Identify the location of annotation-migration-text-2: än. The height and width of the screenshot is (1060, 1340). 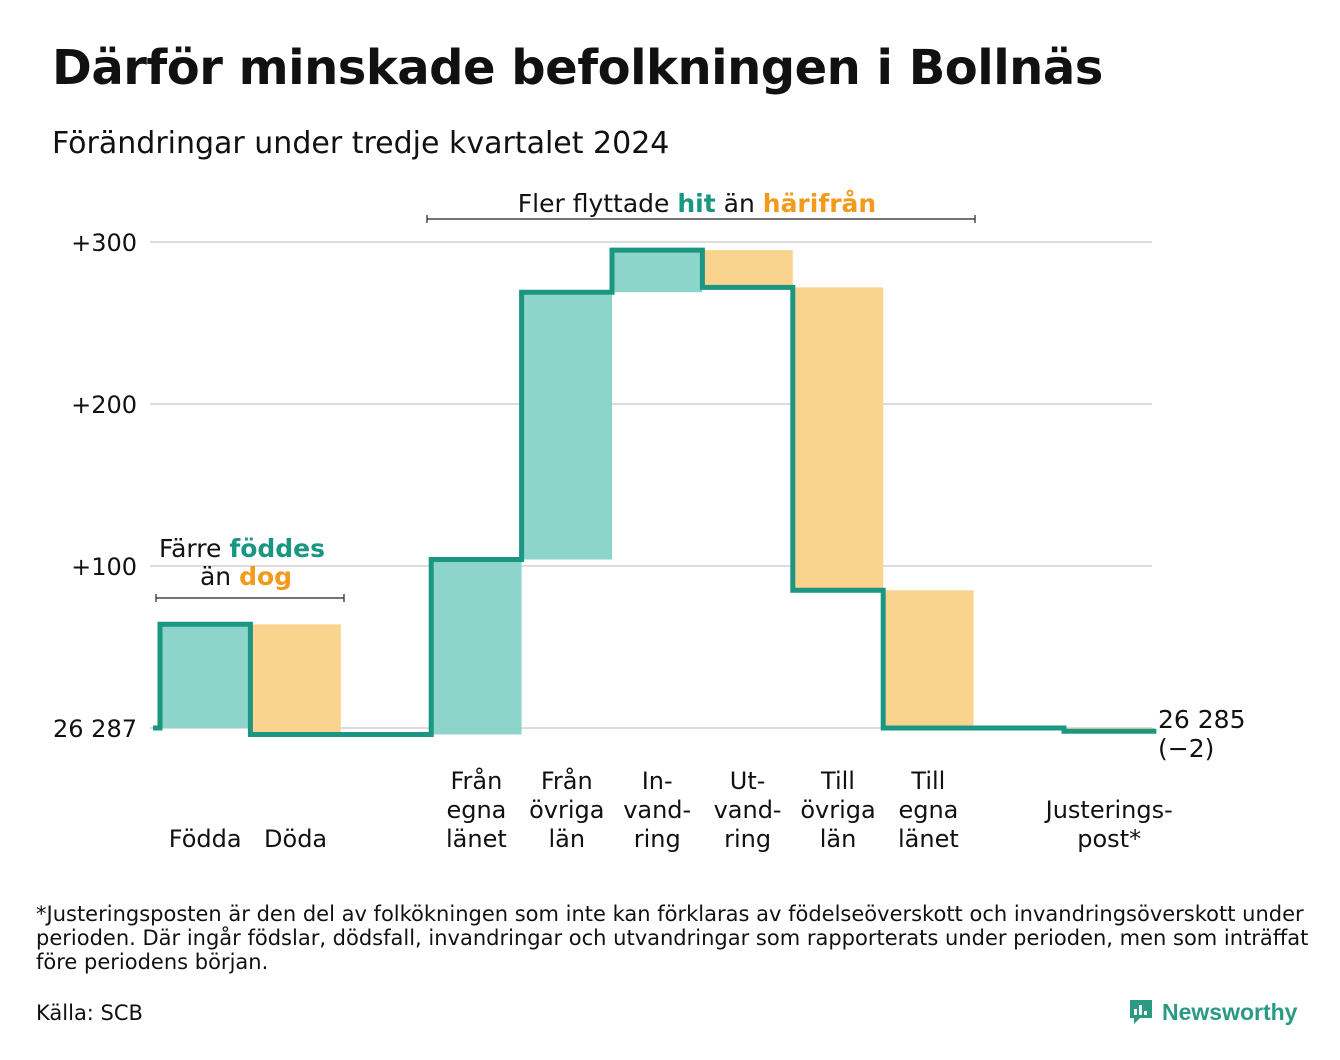
(739, 203).